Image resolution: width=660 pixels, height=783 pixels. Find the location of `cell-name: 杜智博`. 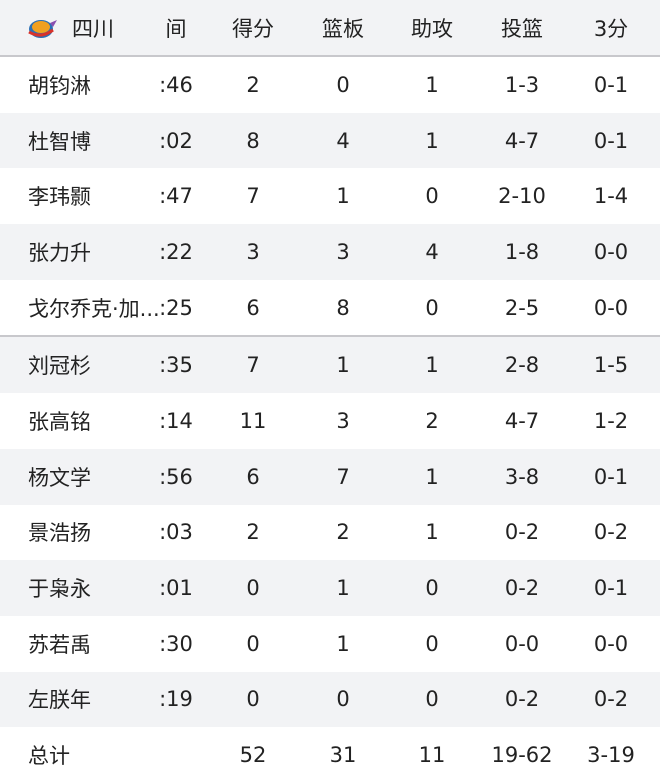

cell-name: 杜智博 is located at coordinates (59, 141).